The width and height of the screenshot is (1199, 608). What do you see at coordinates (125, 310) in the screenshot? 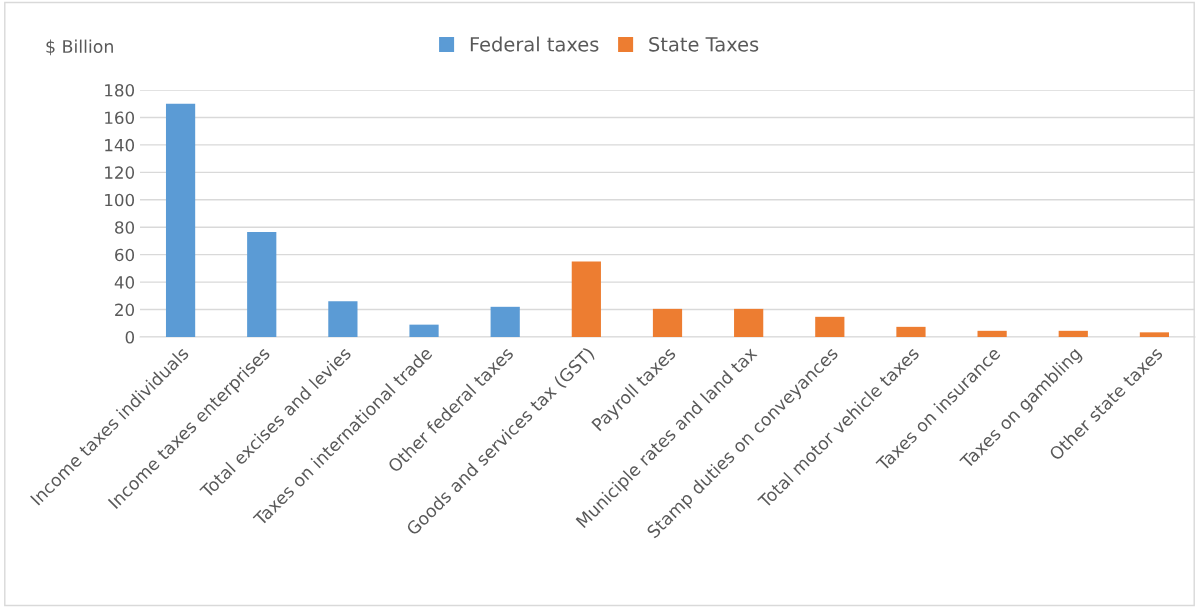
I see `y-tick-label: 20` at bounding box center [125, 310].